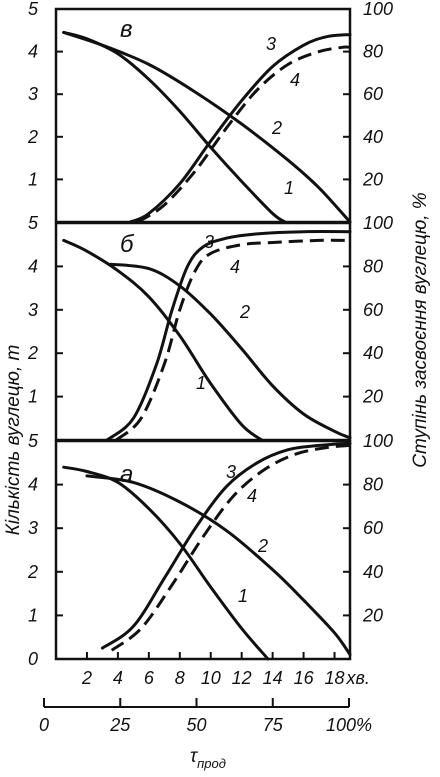 The width and height of the screenshot is (440, 777). Describe the element at coordinates (33, 179) in the screenshot. I see `left-tick-label-v-1: 1` at that location.